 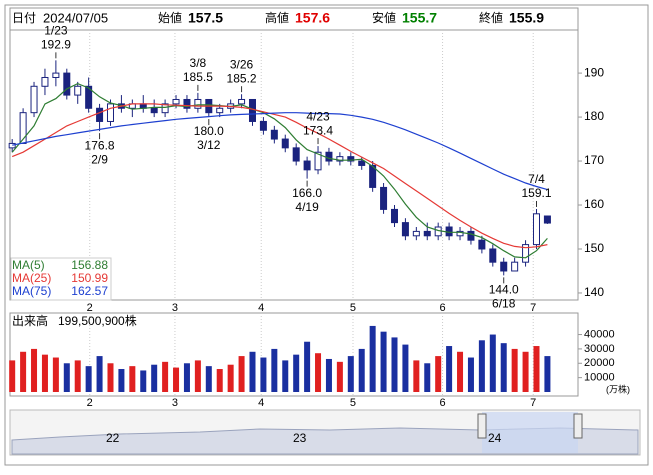 I want to click on legend-name: MA(5), so click(x=28, y=265).